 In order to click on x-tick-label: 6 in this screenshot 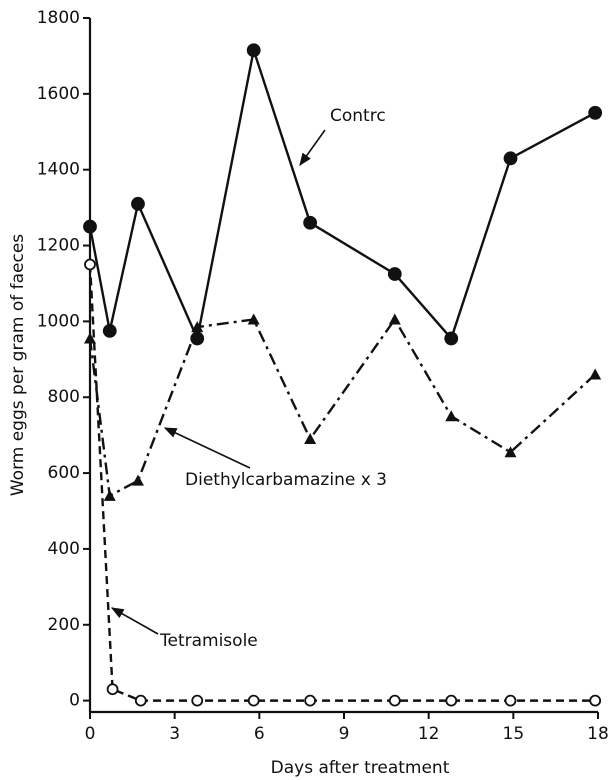, I will do `click(259, 734)`.